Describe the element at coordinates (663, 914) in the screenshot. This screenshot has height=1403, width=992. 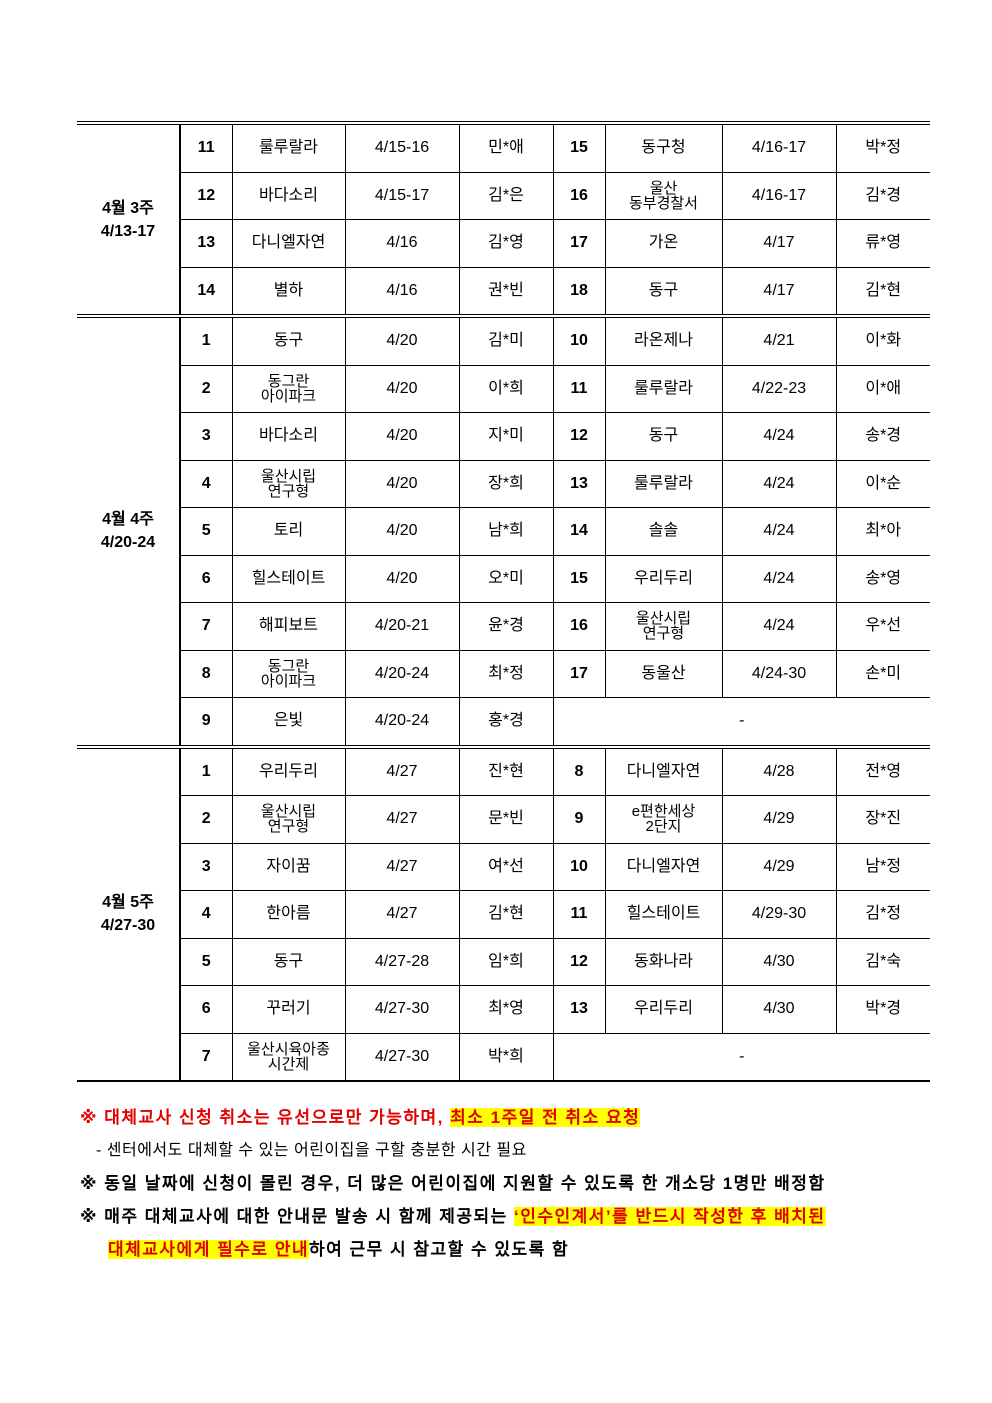
I see `center-cell: 힐스테이트` at that location.